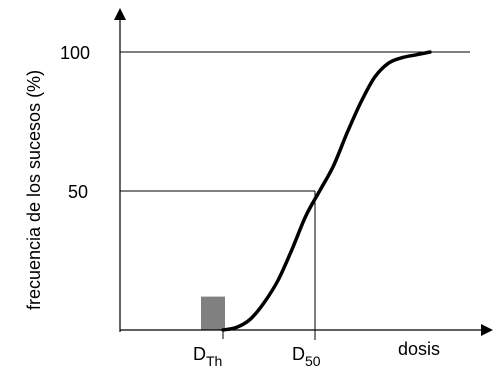 The image size is (496, 371). What do you see at coordinates (34, 190) in the screenshot?
I see `y-axis-label: frecuencia de los sucesos (%)` at bounding box center [34, 190].